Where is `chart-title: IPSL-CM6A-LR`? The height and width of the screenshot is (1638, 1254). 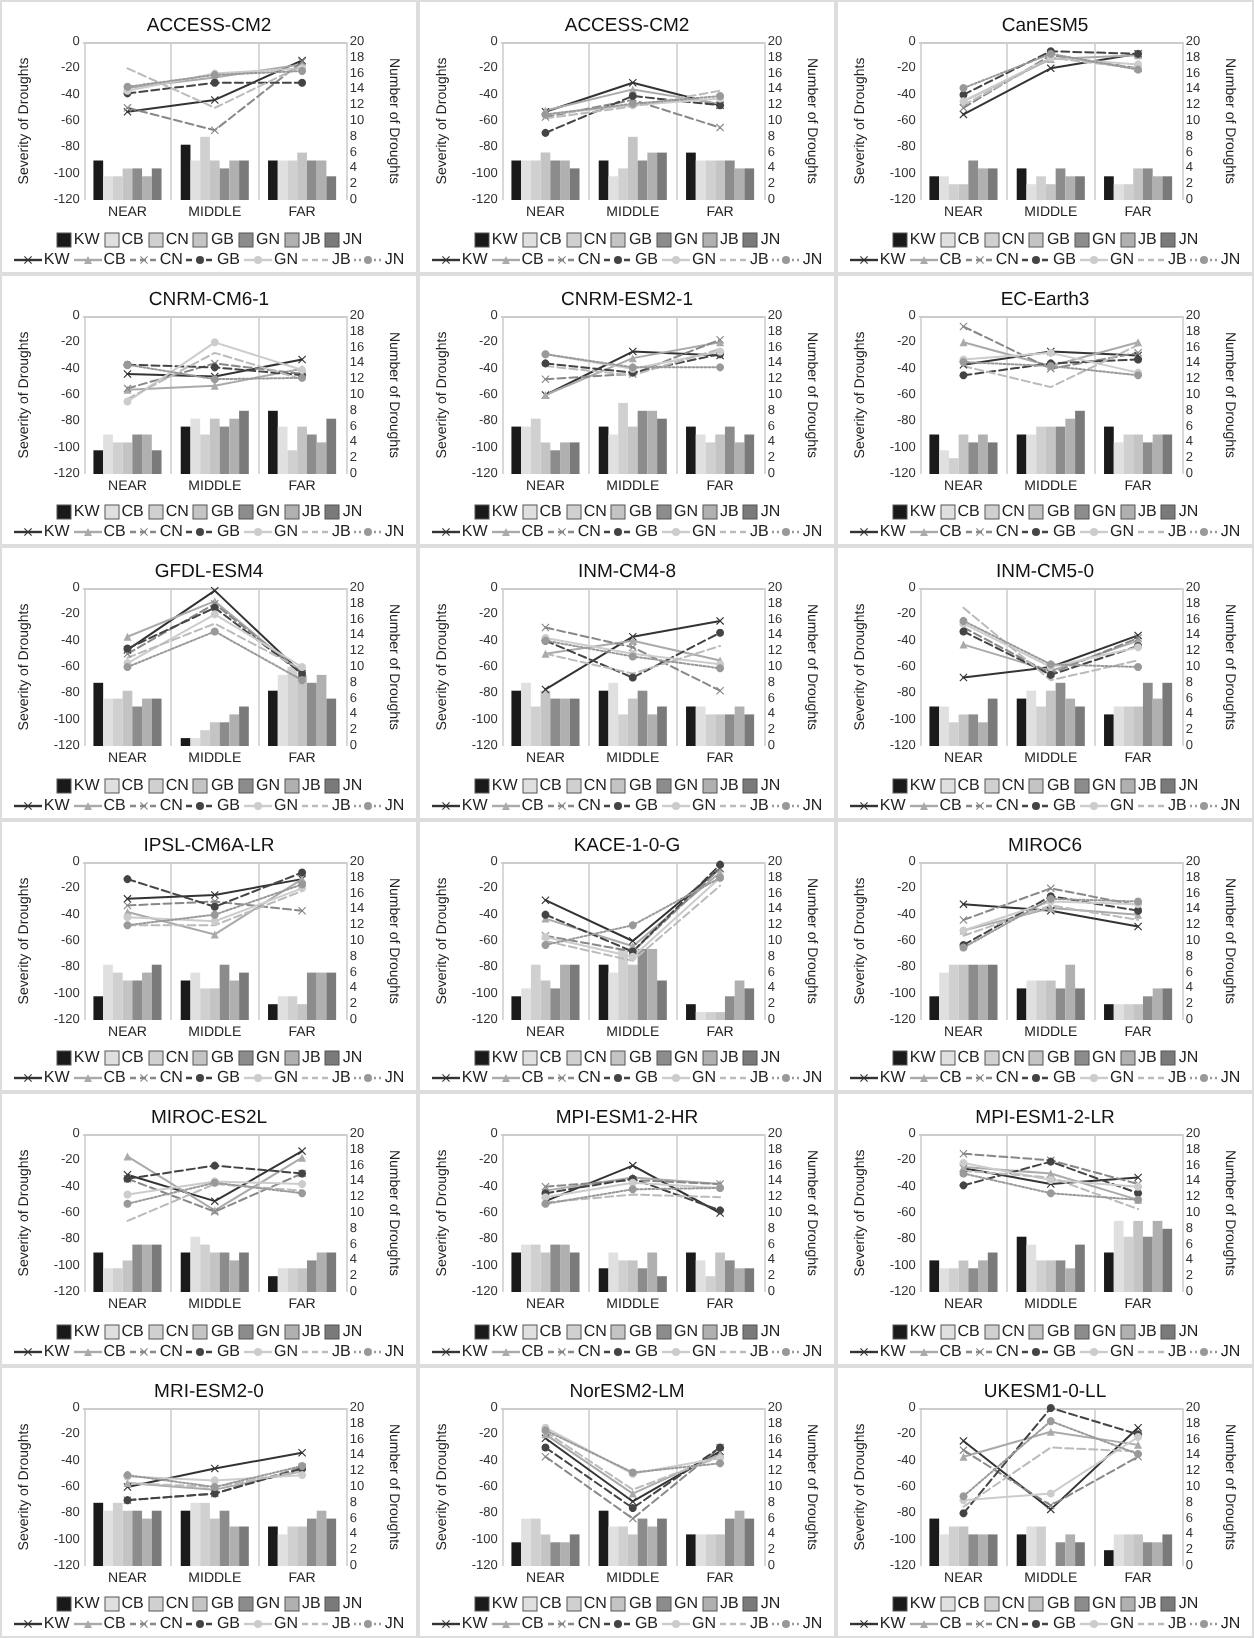 chart-title: IPSL-CM6A-LR is located at coordinates (209, 845).